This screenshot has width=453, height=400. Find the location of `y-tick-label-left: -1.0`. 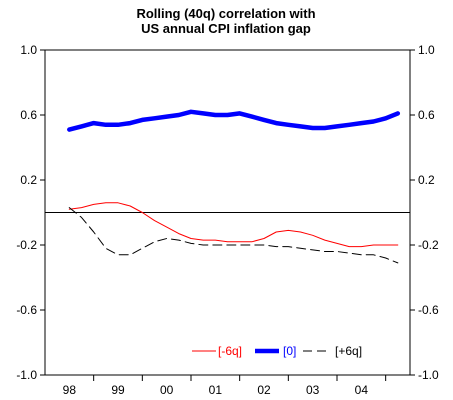

y-tick-label-left: -1.0 is located at coordinates (26, 375).